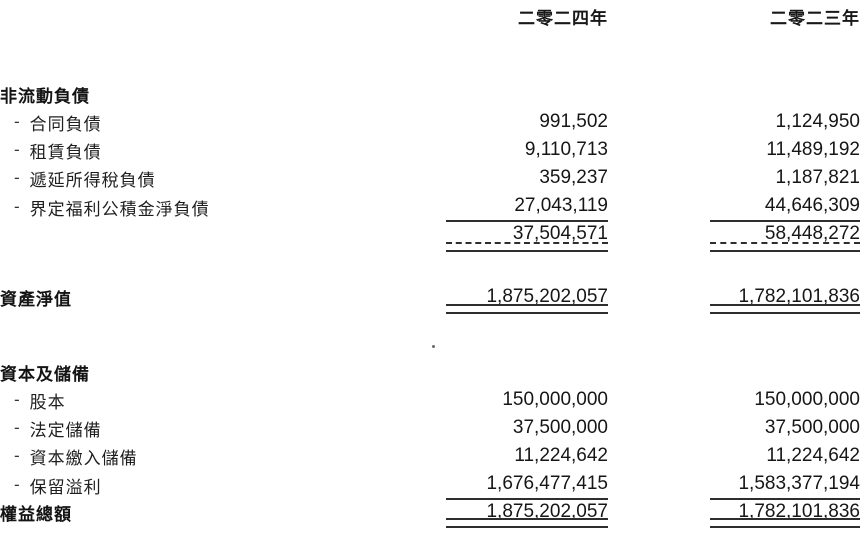  What do you see at coordinates (815, 18) in the screenshot?
I see `year-column-header-2023: 二零二三年` at bounding box center [815, 18].